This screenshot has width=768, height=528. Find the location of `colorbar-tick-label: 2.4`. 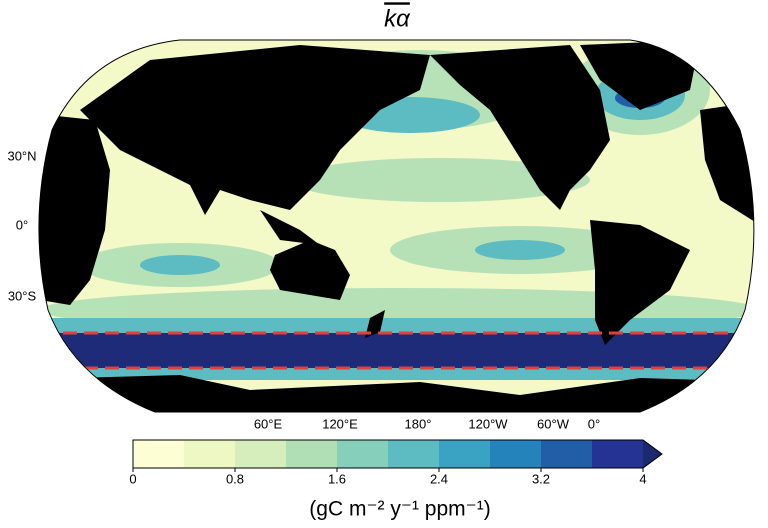

colorbar-tick-label: 2.4 is located at coordinates (439, 478).